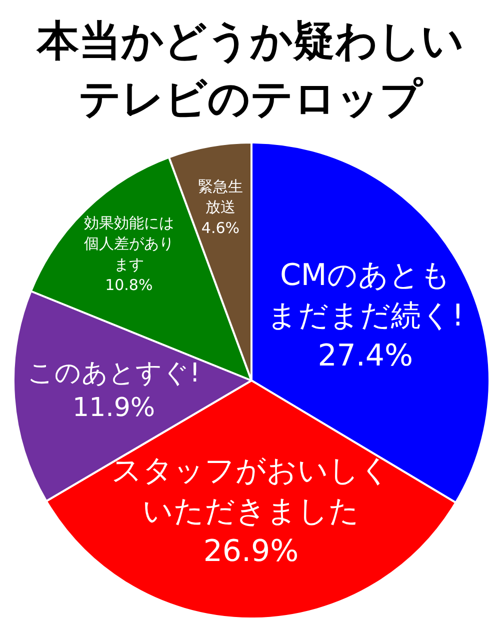 The image size is (500, 620). What do you see at coordinates (251, 552) in the screenshot?
I see `data-label: 26.9%` at bounding box center [251, 552].